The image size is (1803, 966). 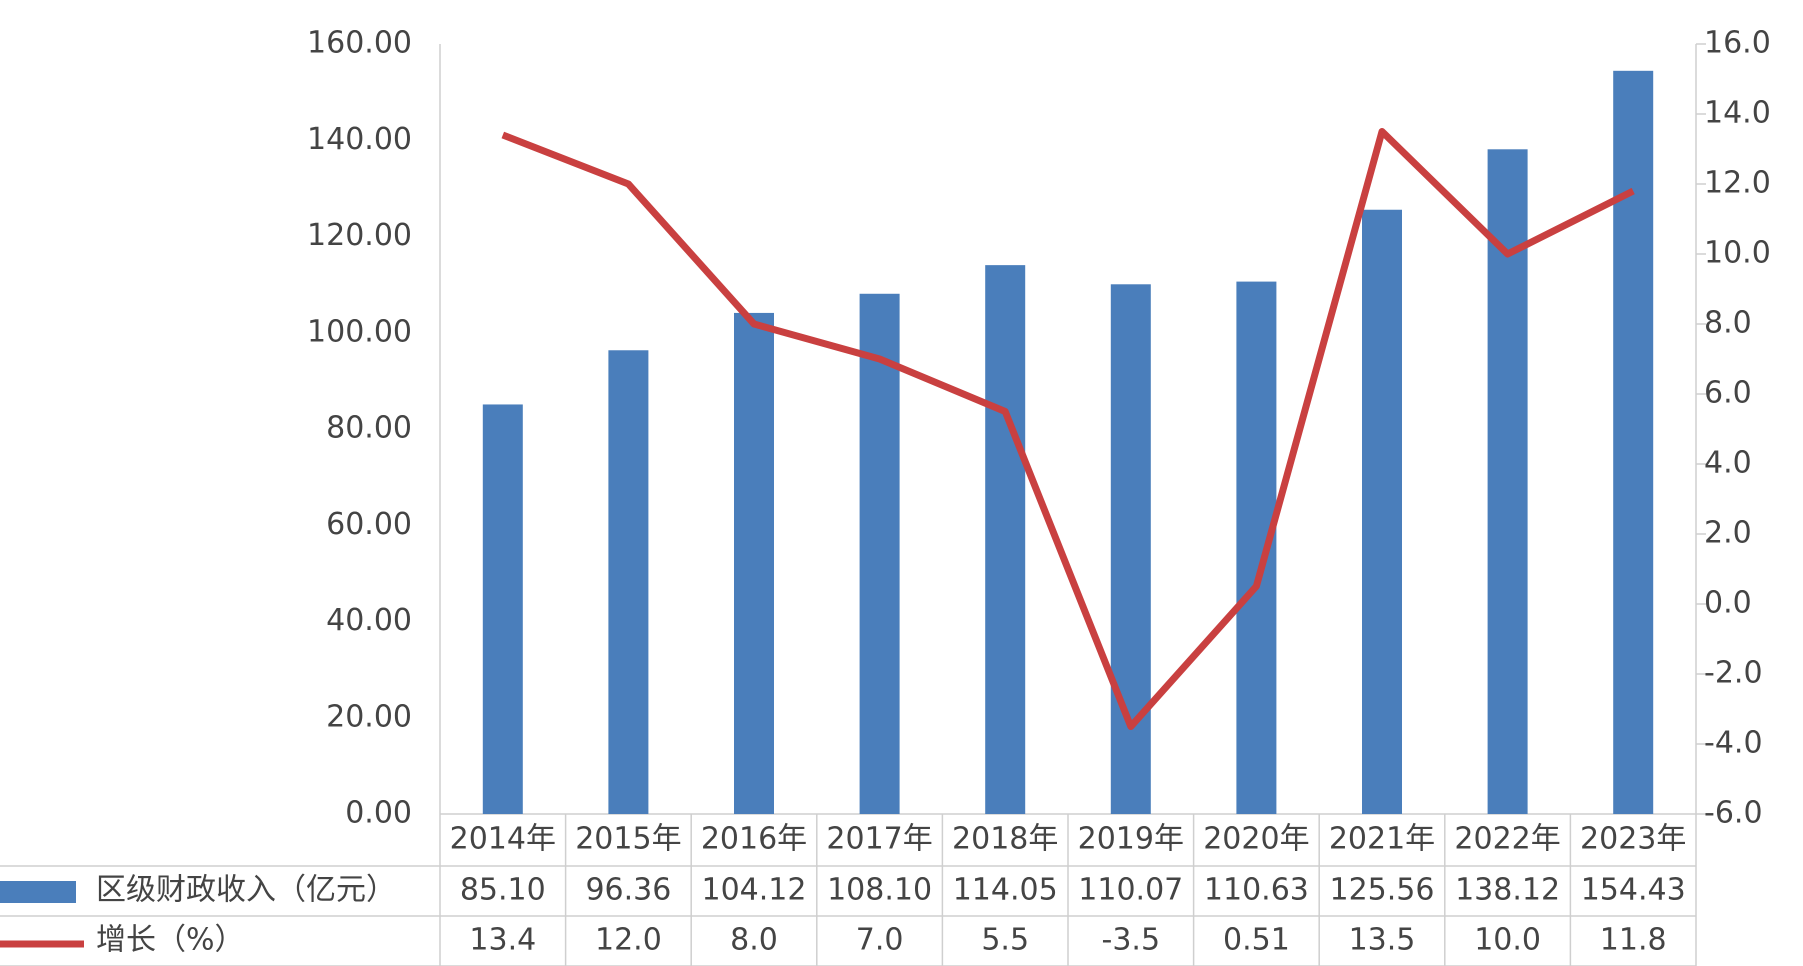 What do you see at coordinates (1507, 890) in the screenshot?
I see `table-value: 138.12` at bounding box center [1507, 890].